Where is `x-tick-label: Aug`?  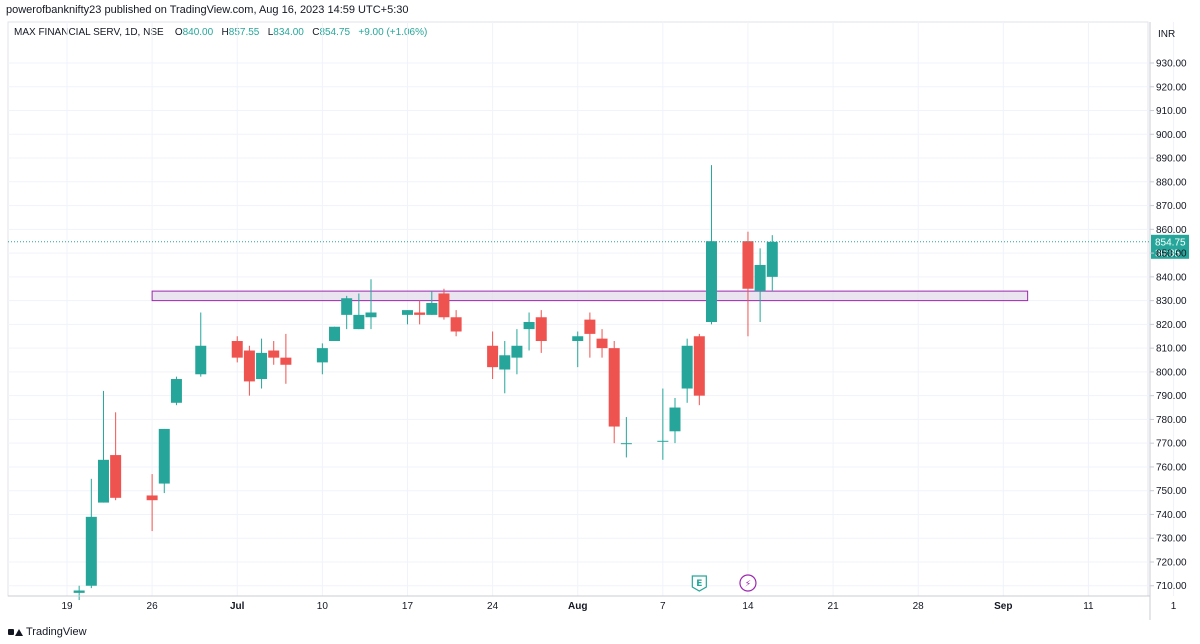 x-tick-label: Aug is located at coordinates (577, 606).